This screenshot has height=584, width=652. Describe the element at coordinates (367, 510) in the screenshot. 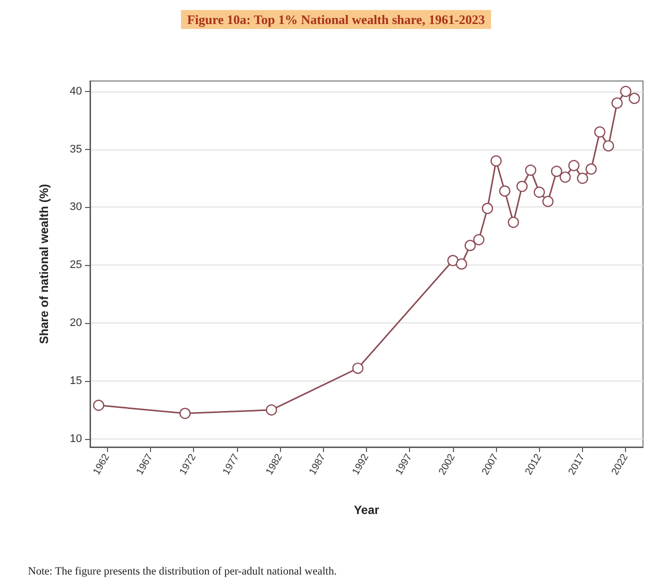

I see `x-axis-title: Year` at that location.